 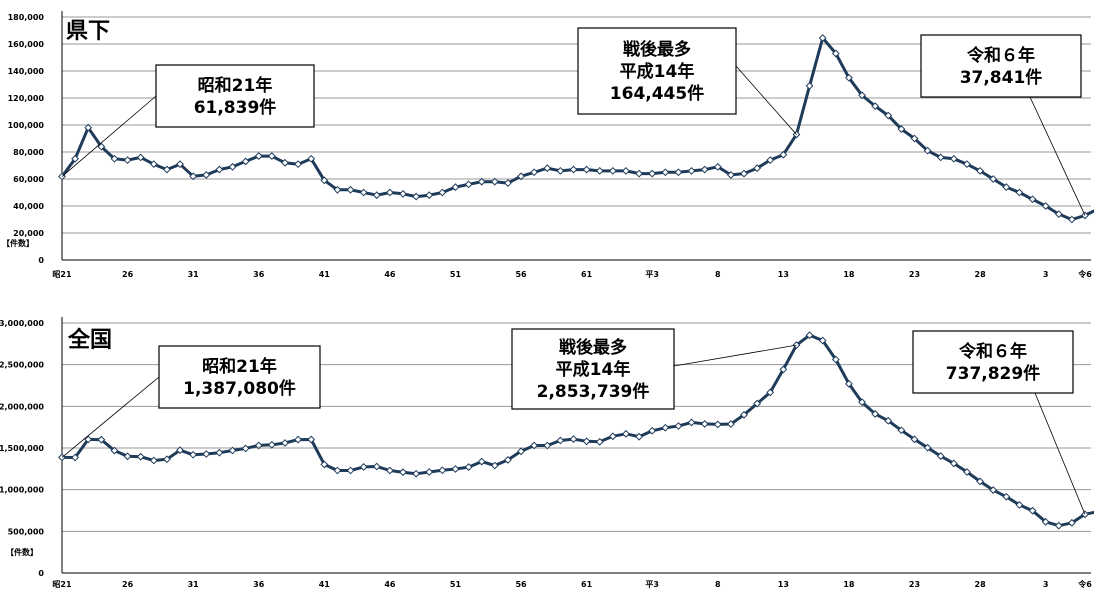 I want to click on callout-text: 平成14年, so click(x=593, y=369).